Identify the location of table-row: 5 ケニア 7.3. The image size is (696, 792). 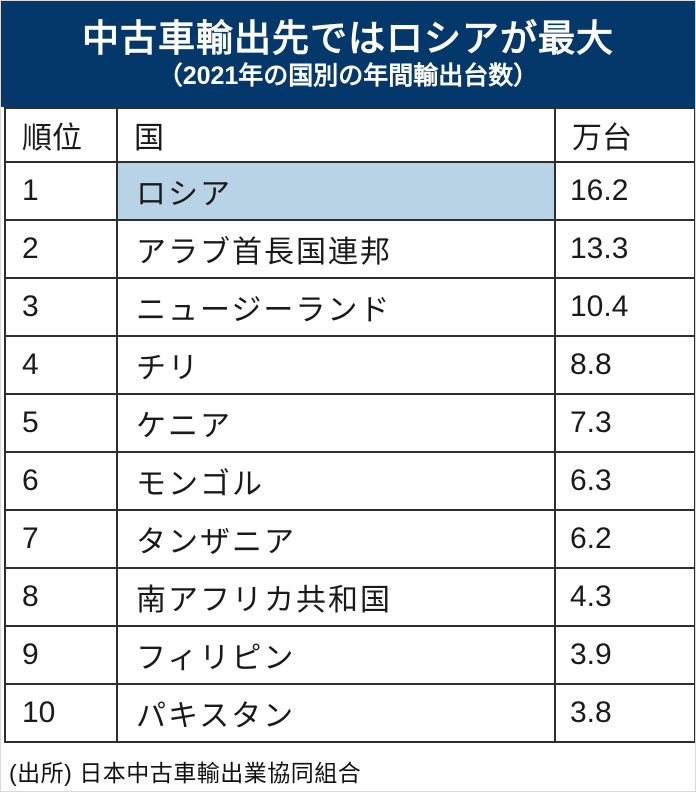
(349, 423).